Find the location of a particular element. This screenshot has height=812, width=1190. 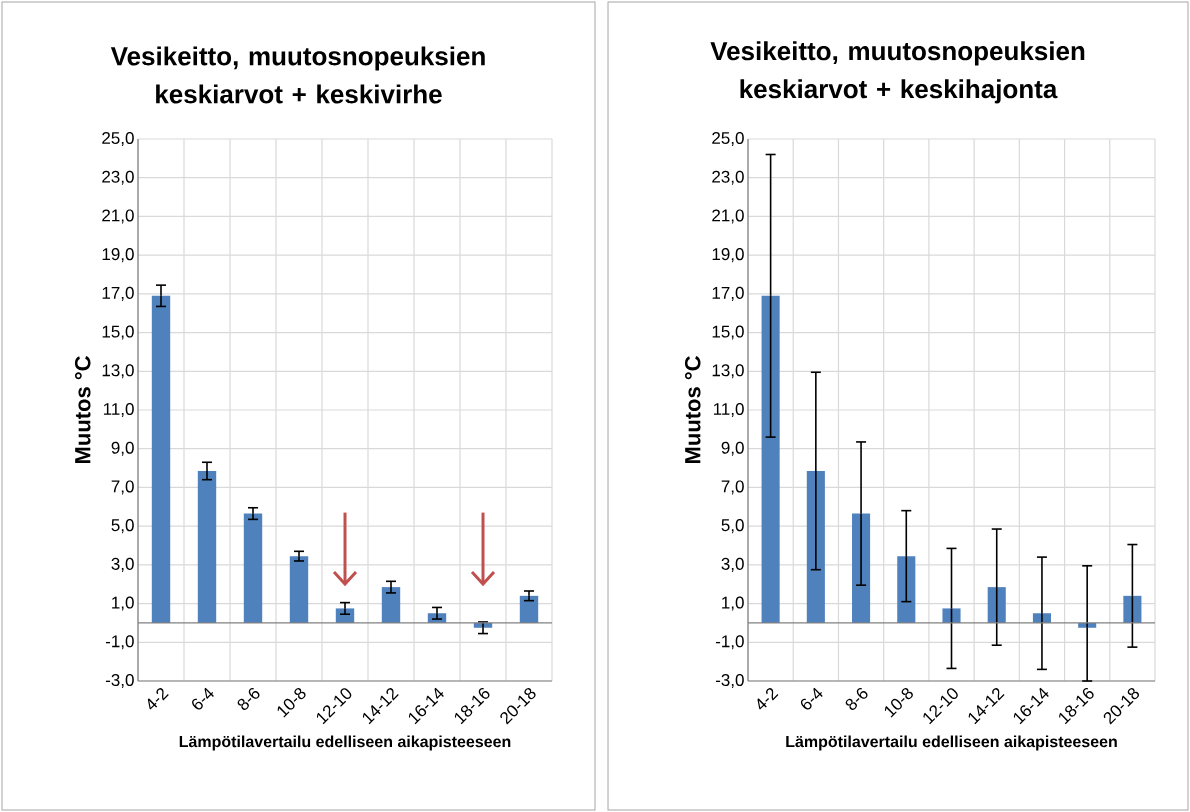

chart-title: Vesikeitto, muutosnopeuksien keskiarvot + keskivirhe is located at coordinates (297, 75).